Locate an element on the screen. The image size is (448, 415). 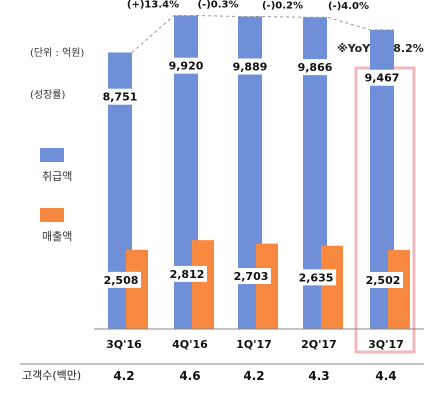
label-sales-2: 2,703 is located at coordinates (251, 276).